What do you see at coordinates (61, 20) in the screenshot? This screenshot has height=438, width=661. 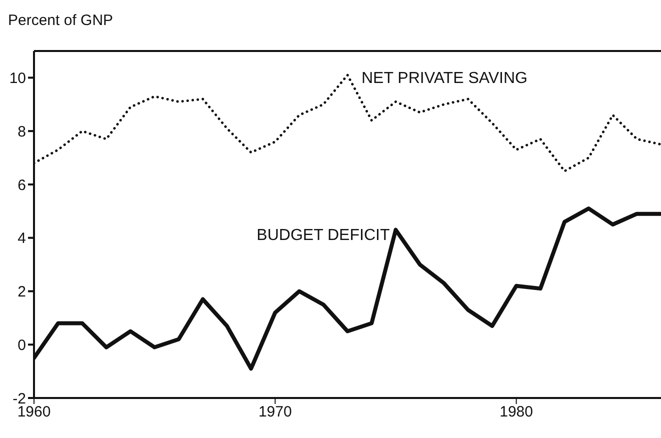 I see `y-axis-title: Percent of GNP` at bounding box center [61, 20].